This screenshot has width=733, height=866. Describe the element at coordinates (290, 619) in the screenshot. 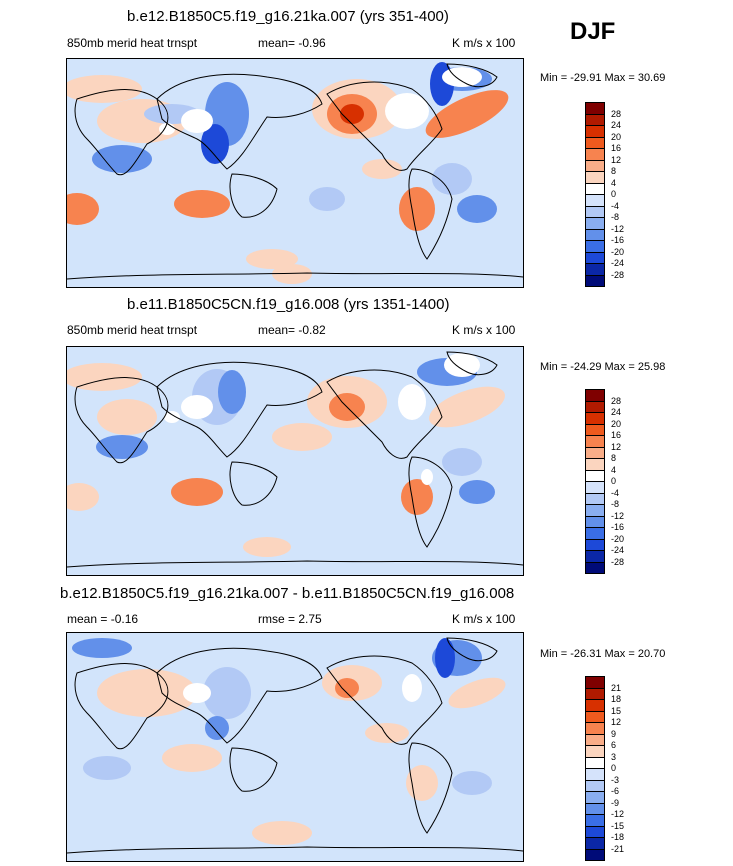

I see `panel-3-rmse-label: rmse = 2.75` at that location.